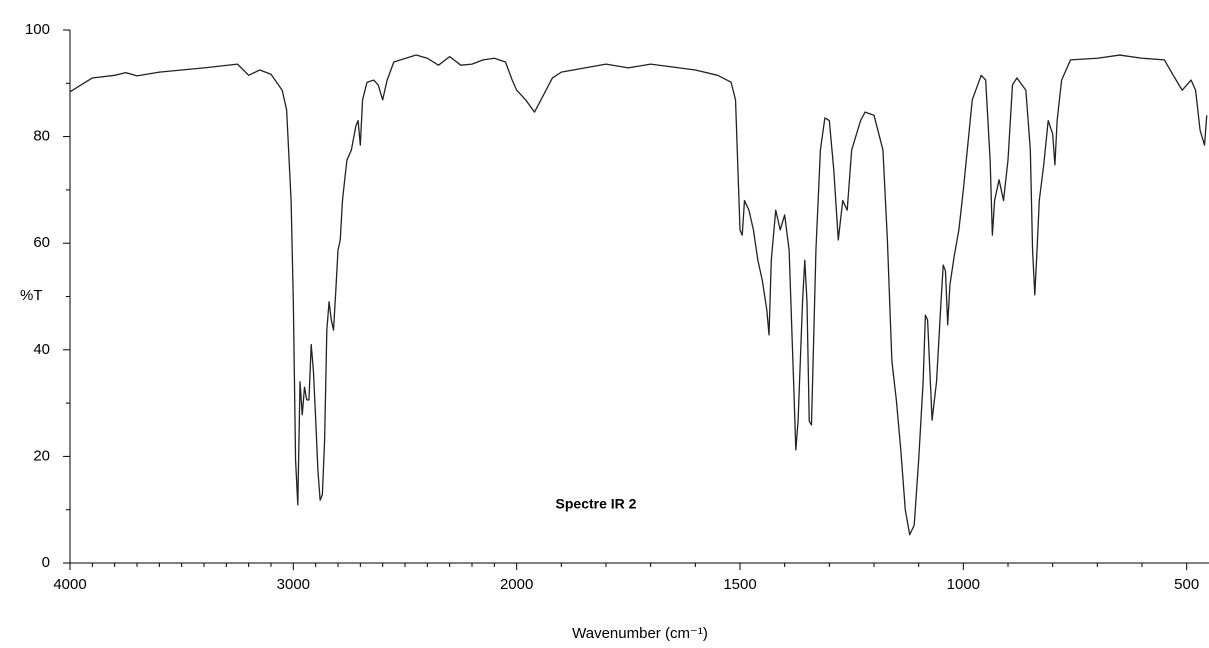 Image resolution: width=1209 pixels, height=648 pixels. What do you see at coordinates (31, 295) in the screenshot?
I see `y-axis-label: %T` at bounding box center [31, 295].